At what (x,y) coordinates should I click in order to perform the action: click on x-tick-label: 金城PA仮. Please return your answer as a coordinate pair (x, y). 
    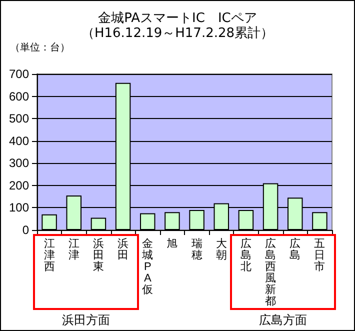
    Looking at the image, I should click on (147, 267).